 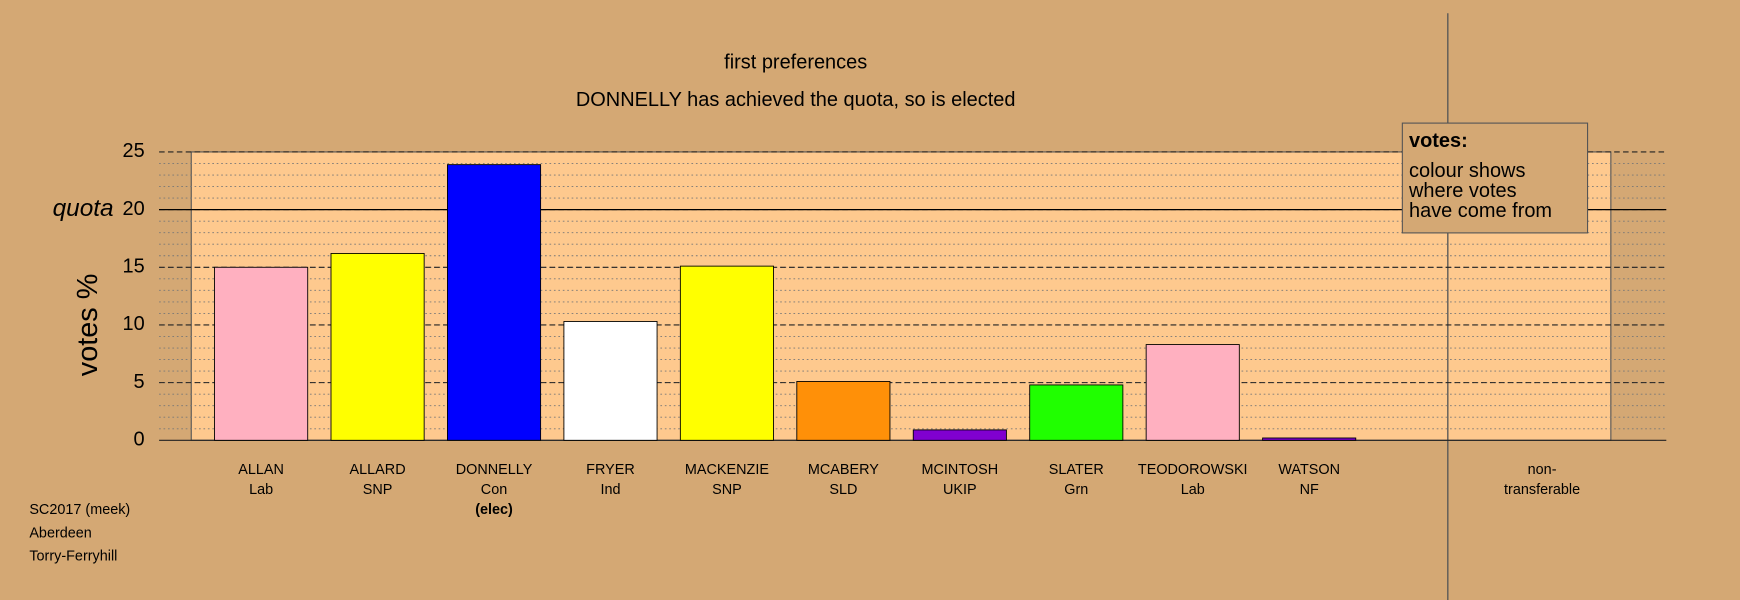 I want to click on party-label: SLD, so click(x=843, y=490).